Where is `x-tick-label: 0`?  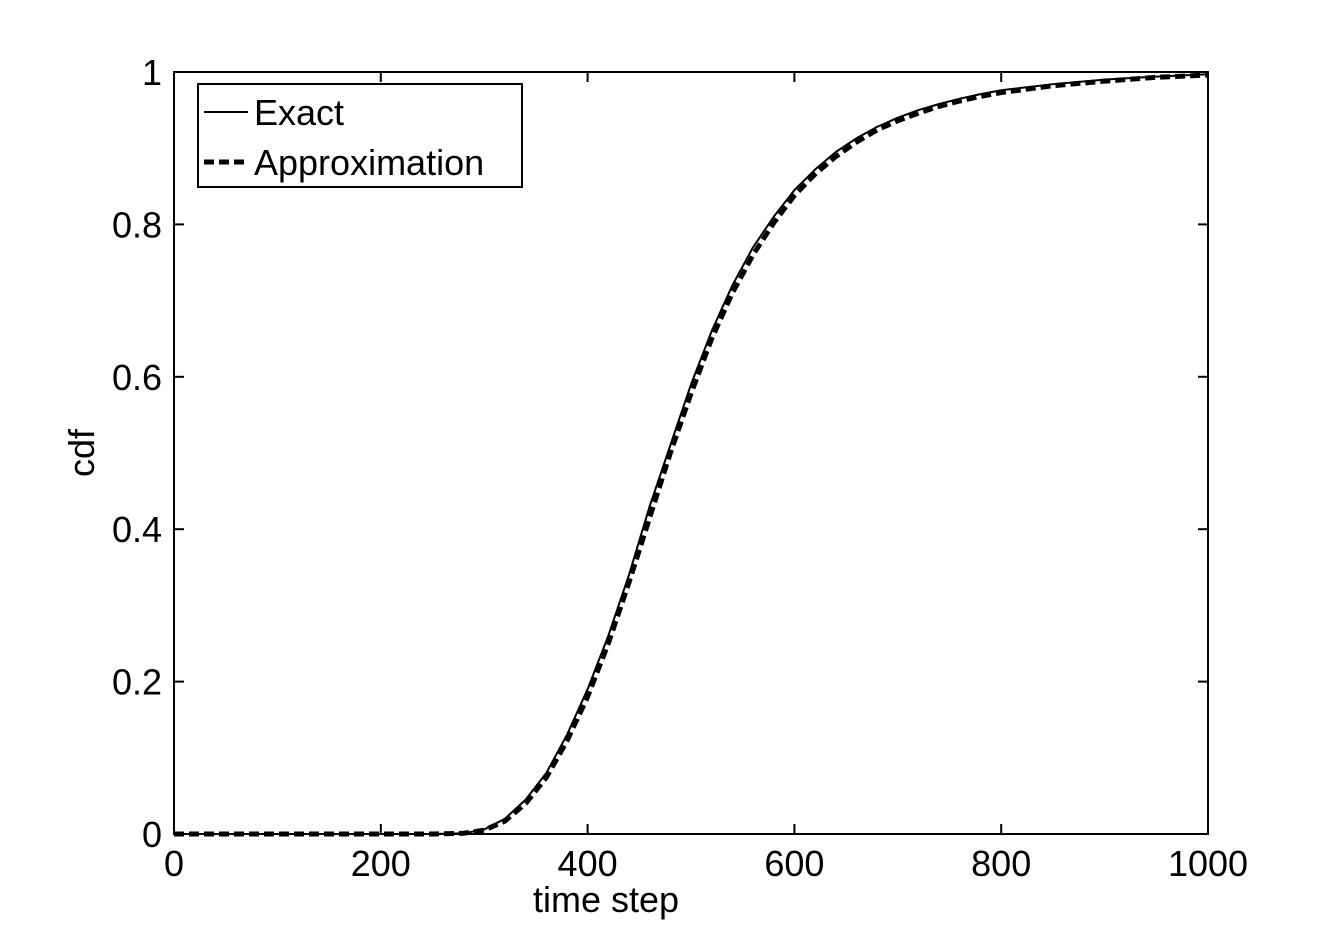
x-tick-label: 0 is located at coordinates (174, 863).